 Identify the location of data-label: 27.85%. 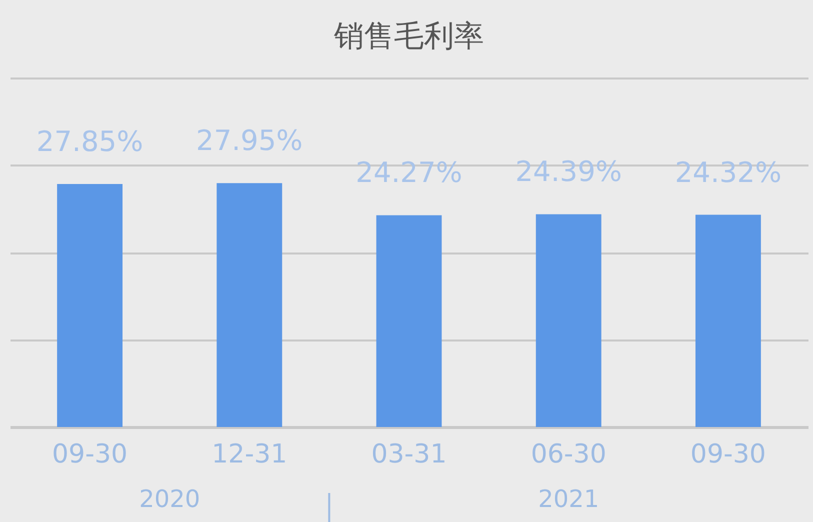
(90, 141).